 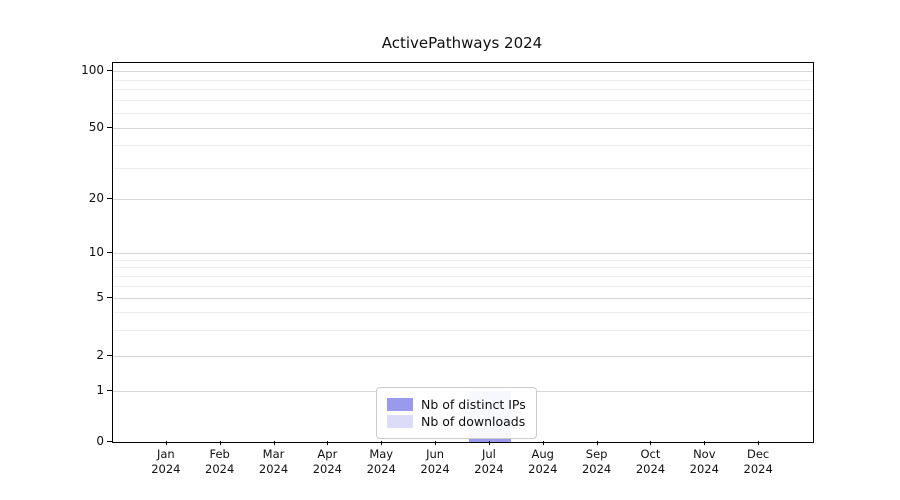 I want to click on x-tick-label: Oct 2024, so click(x=650, y=461).